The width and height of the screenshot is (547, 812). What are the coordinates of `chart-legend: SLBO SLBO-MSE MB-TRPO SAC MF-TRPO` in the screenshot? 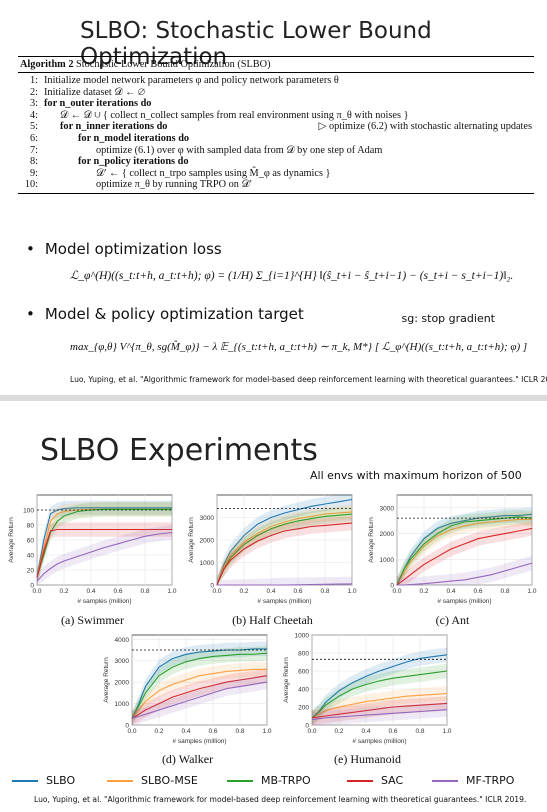 It's located at (272, 781).